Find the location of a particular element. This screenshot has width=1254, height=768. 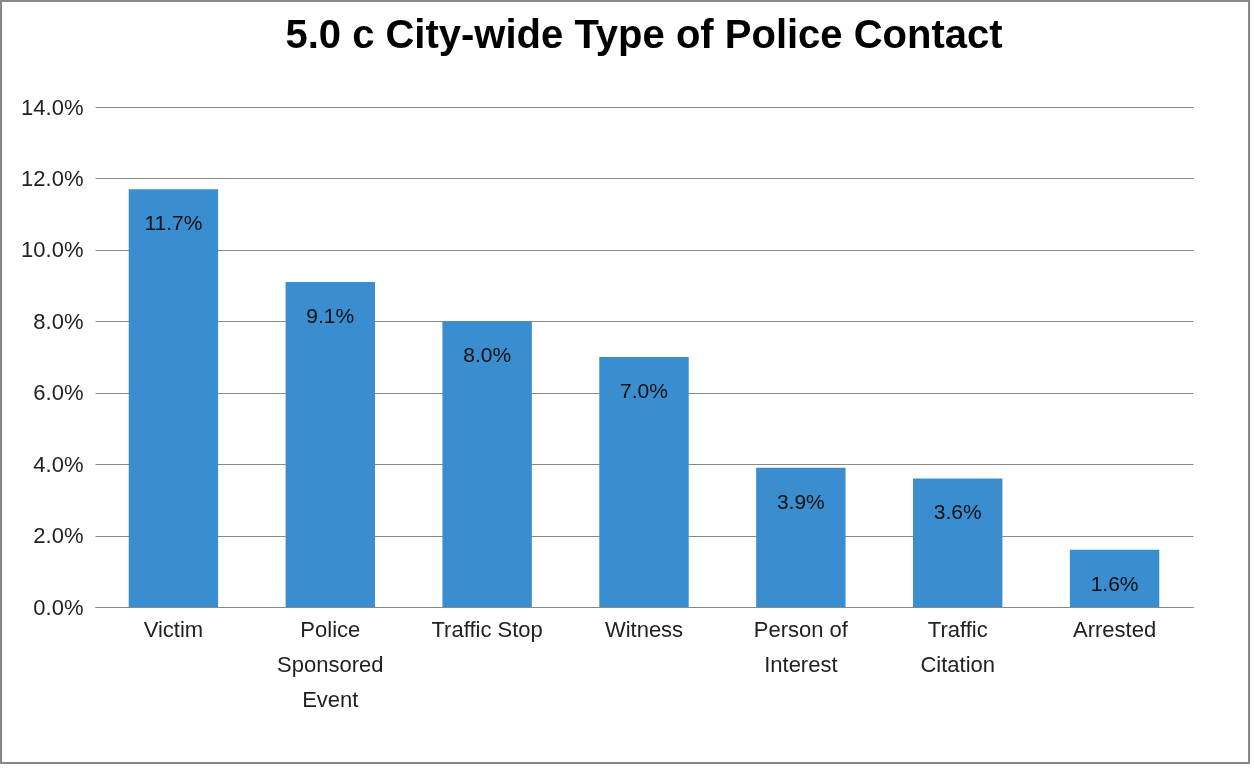

data-label: 9.1% is located at coordinates (330, 315).